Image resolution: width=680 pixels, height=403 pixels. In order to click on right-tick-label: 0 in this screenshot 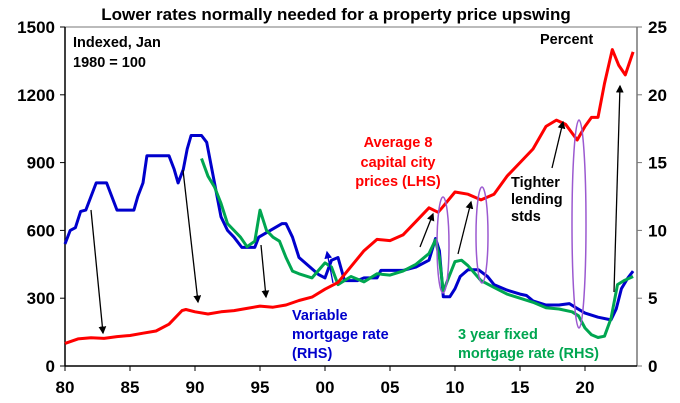, I will do `click(652, 366)`.